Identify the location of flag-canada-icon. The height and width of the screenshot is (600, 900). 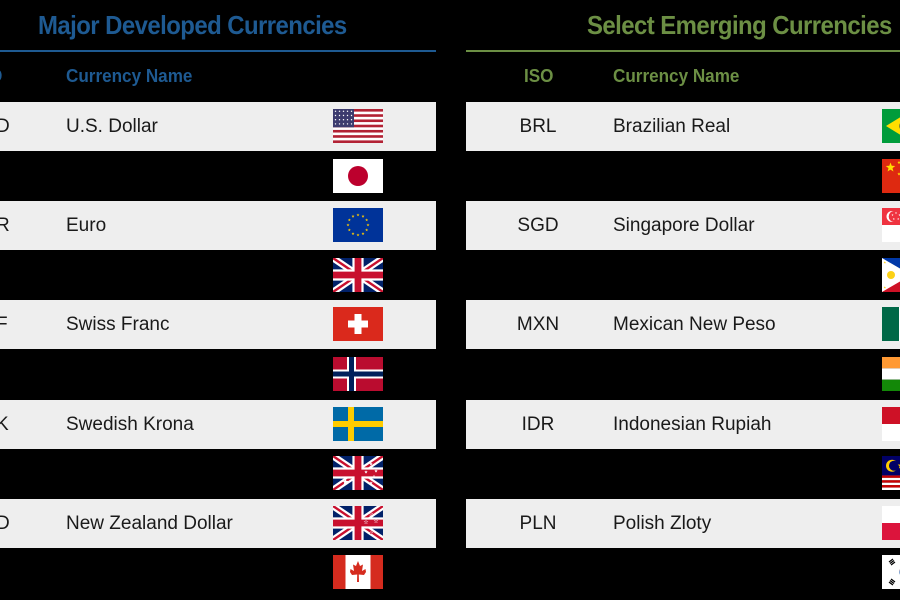
(358, 572).